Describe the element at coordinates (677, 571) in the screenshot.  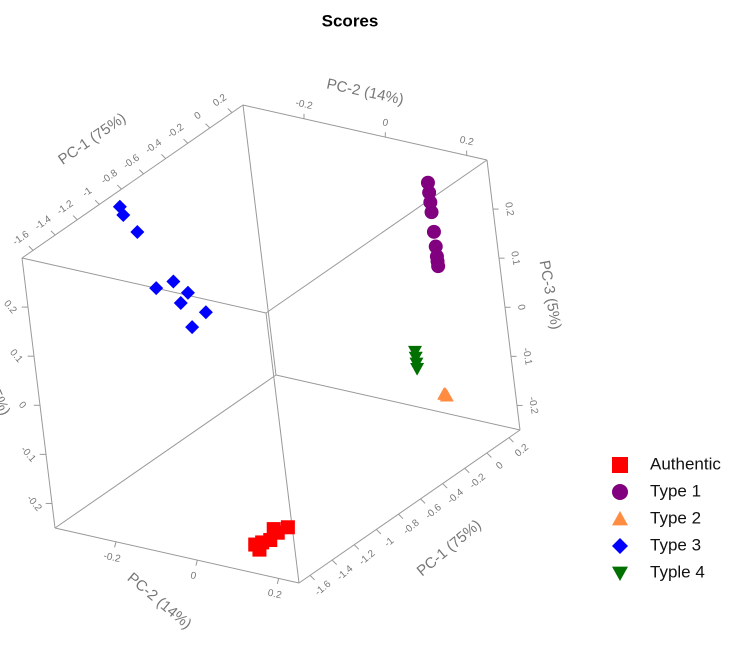
I see `legend-label: Typle 4` at that location.